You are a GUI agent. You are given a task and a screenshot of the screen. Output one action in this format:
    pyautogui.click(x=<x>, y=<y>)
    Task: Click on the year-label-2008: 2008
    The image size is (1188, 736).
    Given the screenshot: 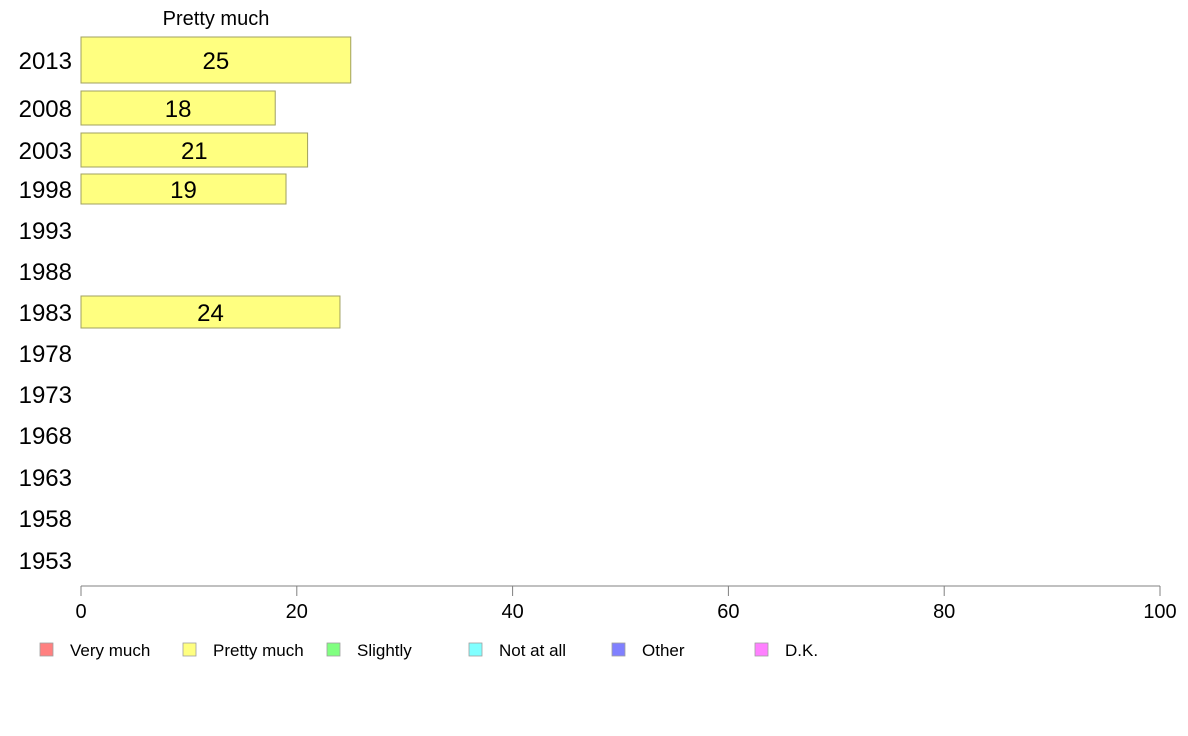 What is the action you would take?
    pyautogui.click(x=45, y=109)
    